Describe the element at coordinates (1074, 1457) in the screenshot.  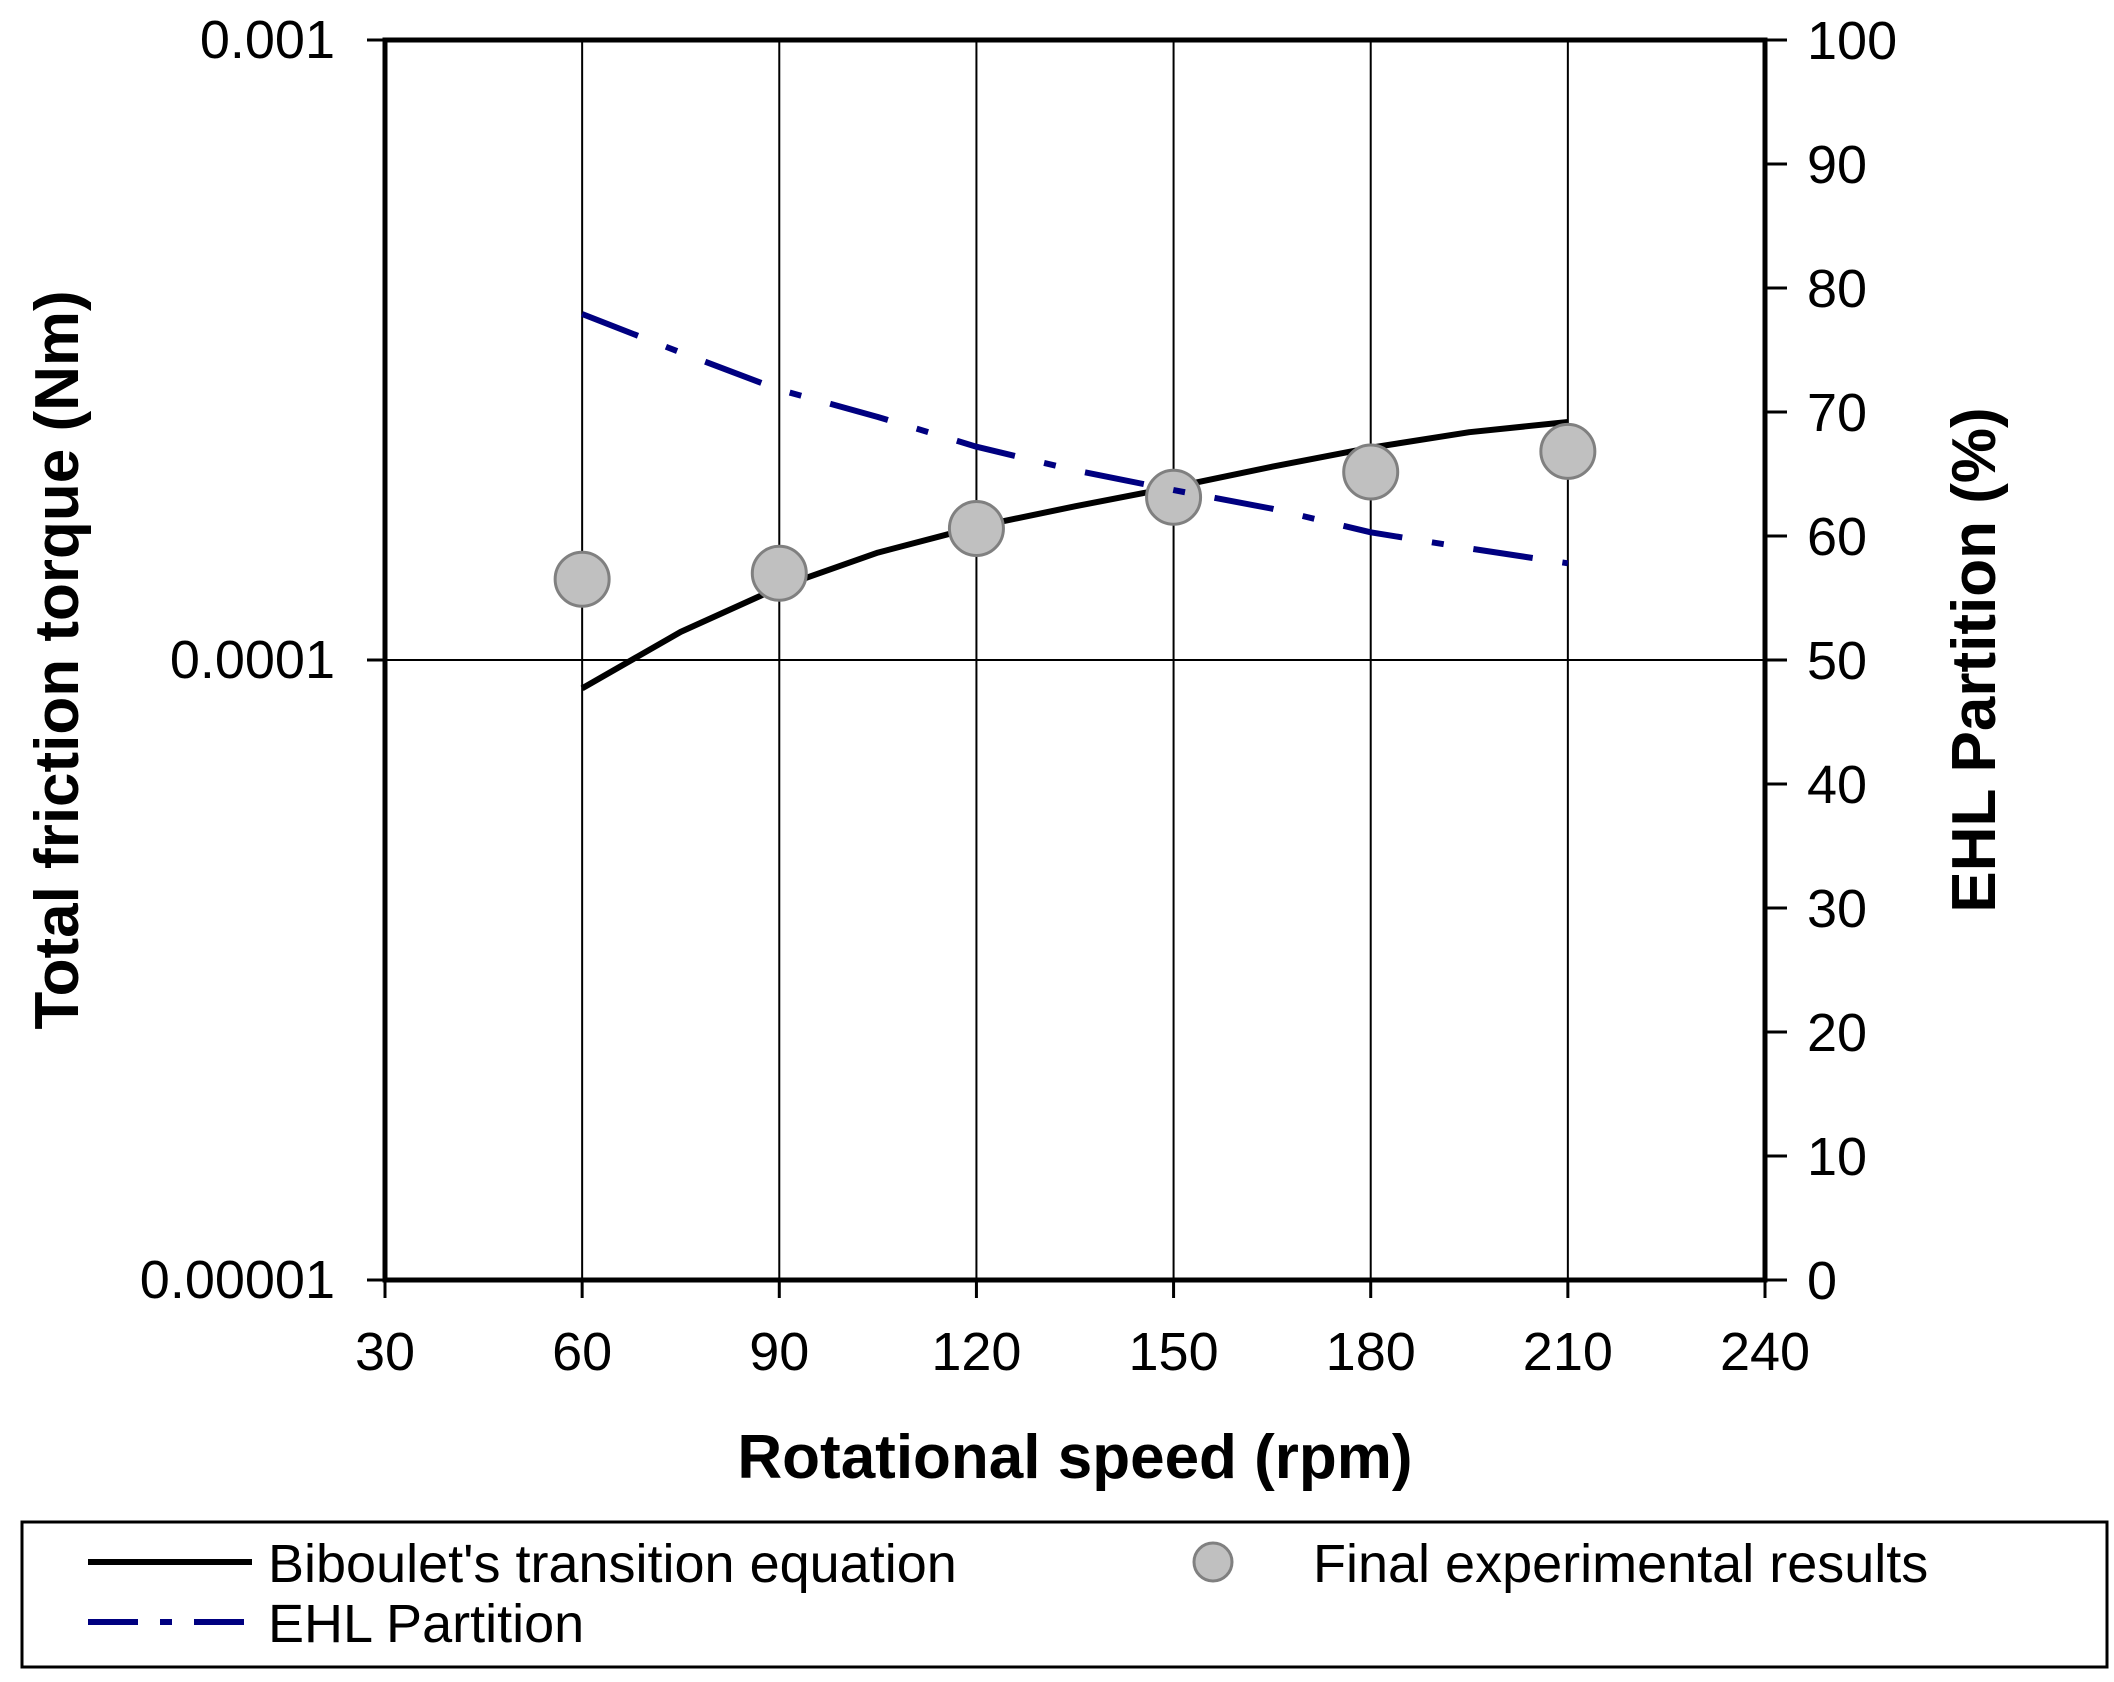
I see `x-axis-title: Rotational speed (rpm)` at that location.